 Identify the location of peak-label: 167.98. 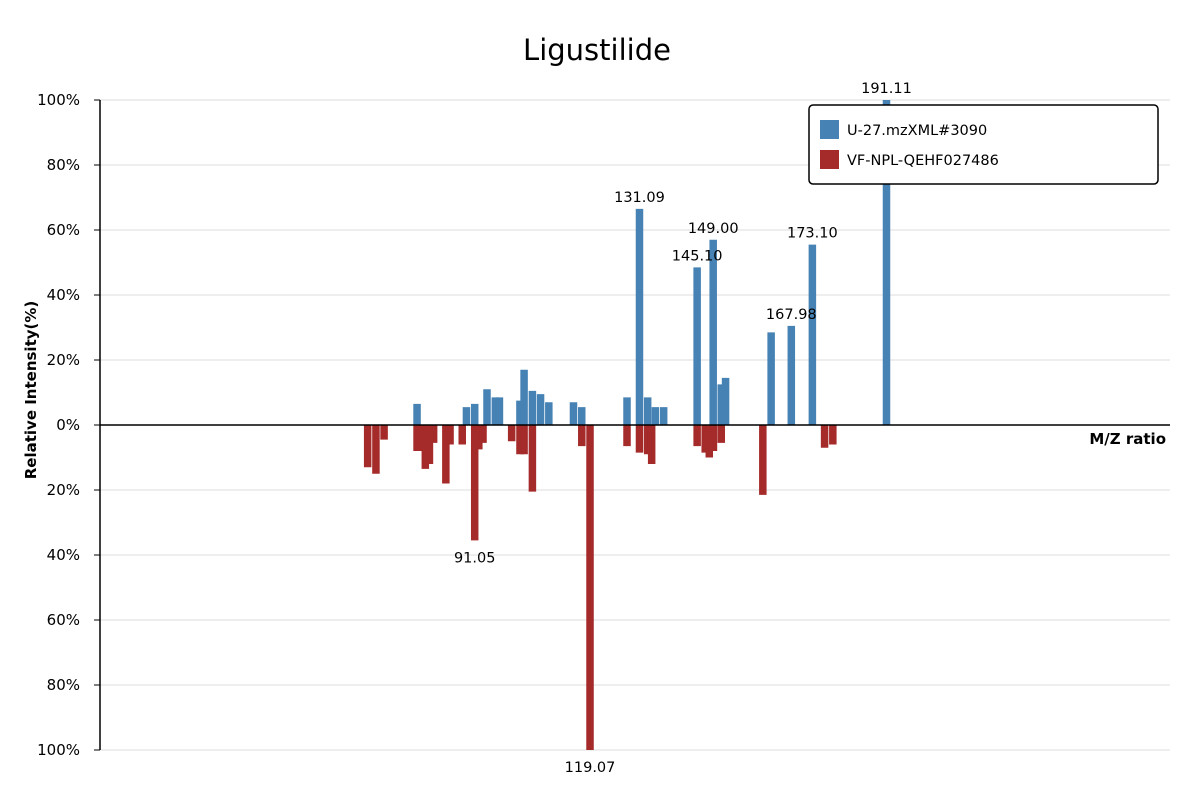
(791, 315).